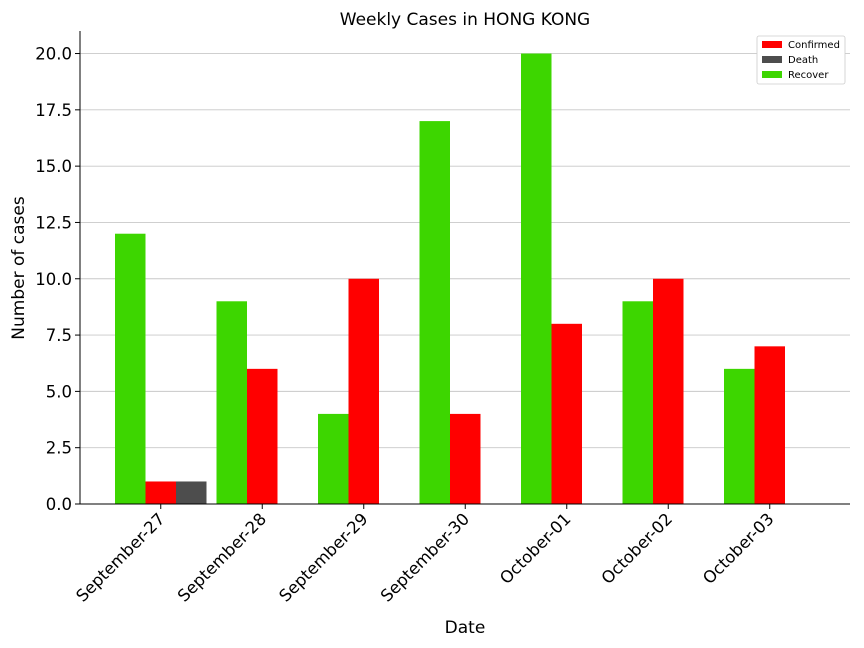 The image size is (864, 648). Describe the element at coordinates (53, 166) in the screenshot. I see `y-tick-label: 15.0` at that location.